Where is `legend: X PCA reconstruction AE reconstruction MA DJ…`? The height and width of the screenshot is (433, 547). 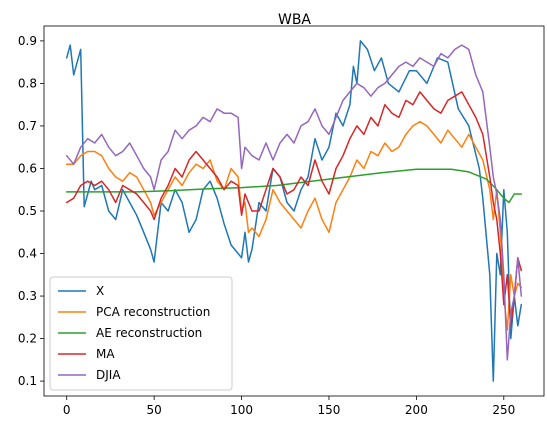
legend: X PCA reconstruction AE reconstruction MA DJ… is located at coordinates (141, 333).